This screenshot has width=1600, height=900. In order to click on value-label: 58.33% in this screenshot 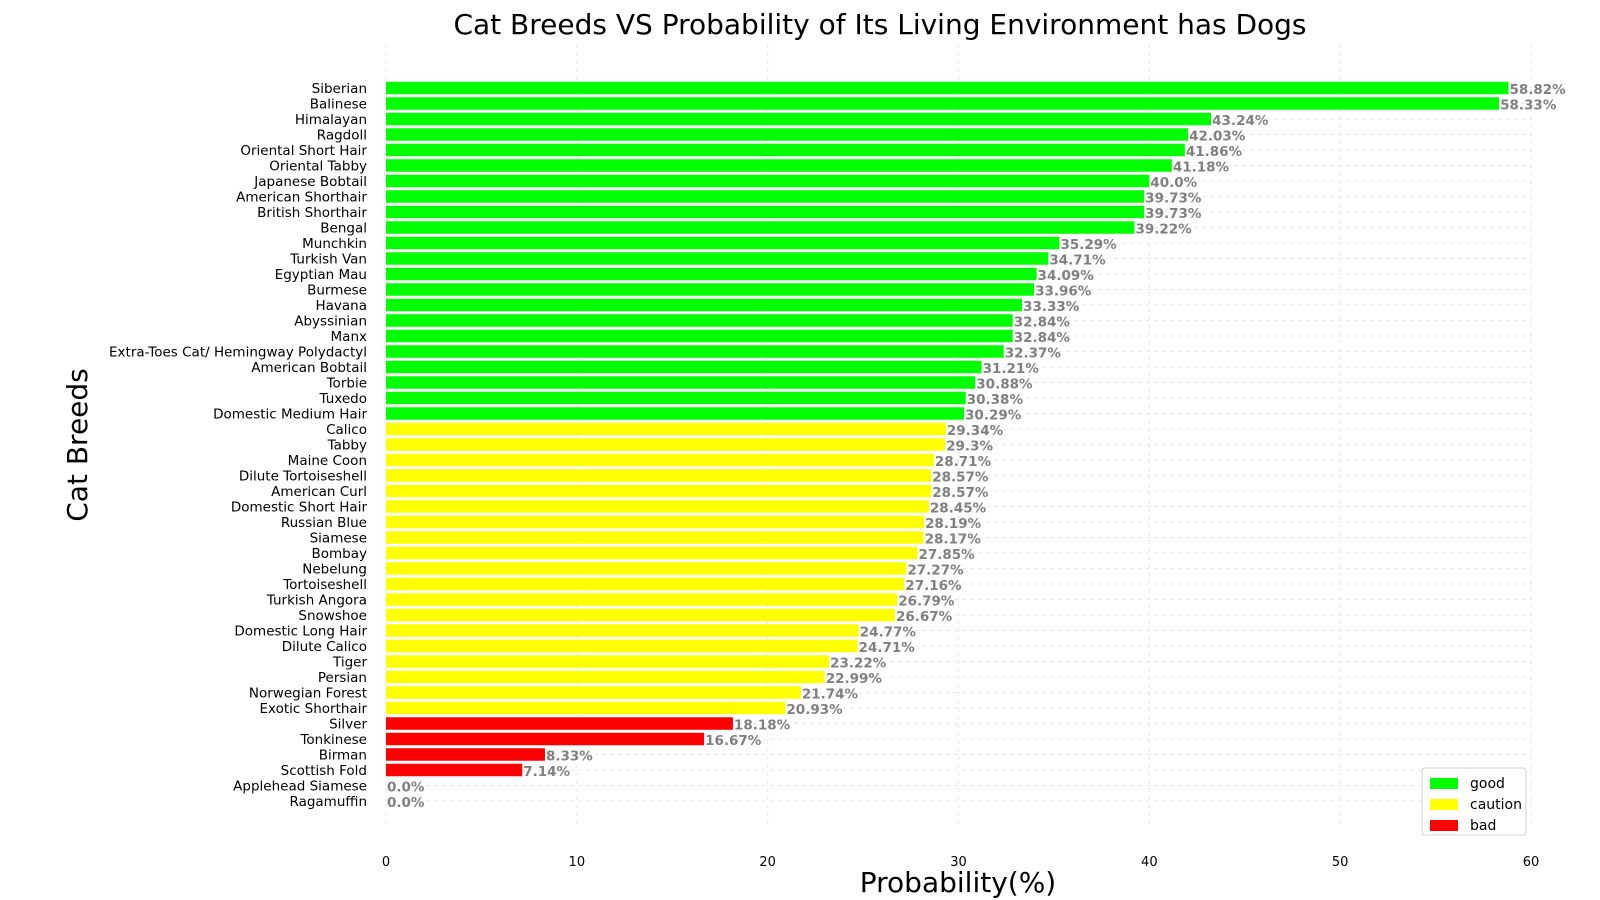, I will do `click(1528, 106)`.